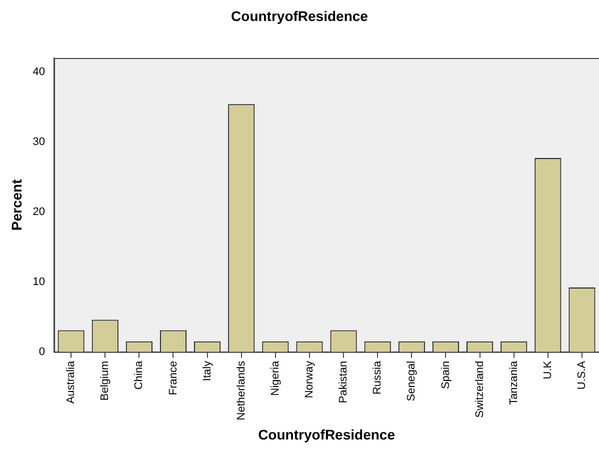  What do you see at coordinates (480, 389) in the screenshot?
I see `x-tick-label: Switzerland` at bounding box center [480, 389].